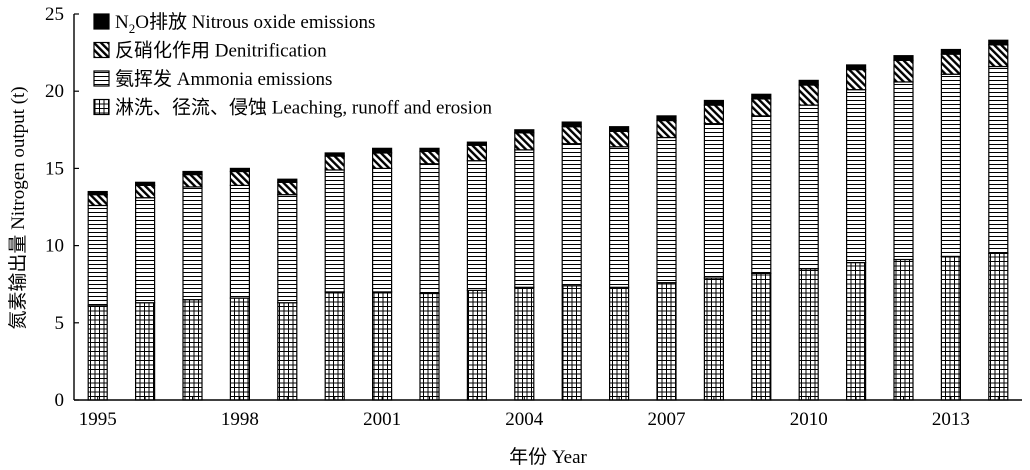 This screenshot has width=1030, height=470. I want to click on y-tick-label: 0, so click(60, 400).